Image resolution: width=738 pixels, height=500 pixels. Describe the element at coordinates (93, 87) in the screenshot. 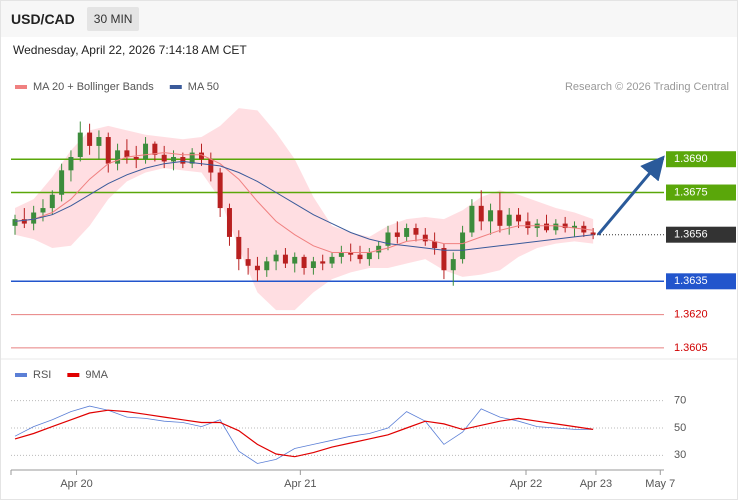

I see `legend-label: MA 20 + Bollinger Bands` at that location.